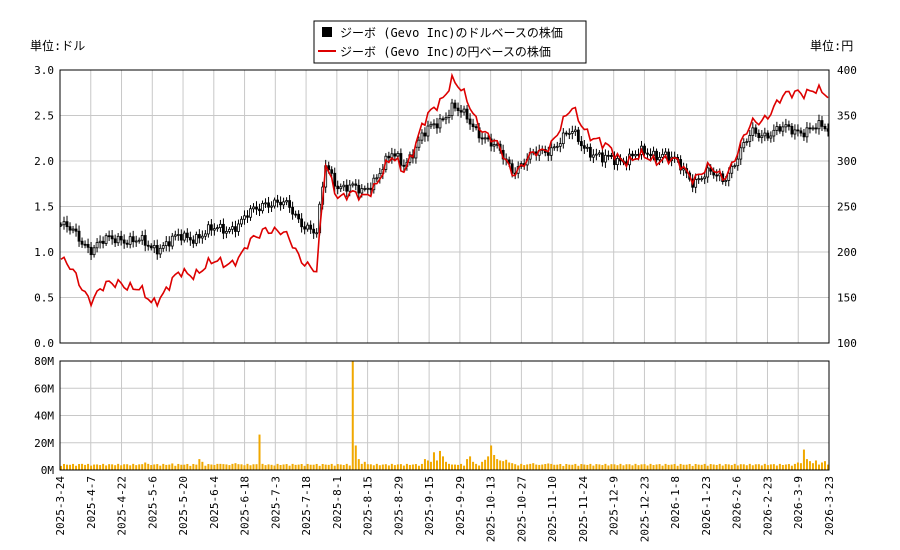  Describe the element at coordinates (829, 506) in the screenshot. I see `date-tick-label: 2026-3-23` at that location.